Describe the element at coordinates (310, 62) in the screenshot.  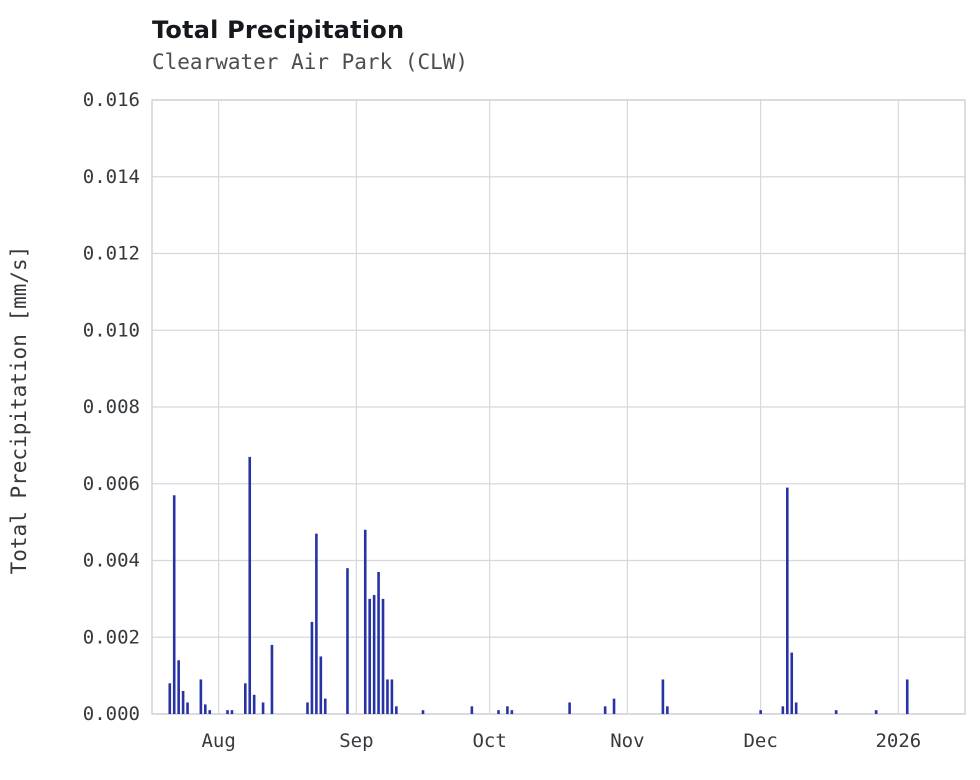
I see `chart-subtitle: Clearwater Air Park (CLW)` at that location.